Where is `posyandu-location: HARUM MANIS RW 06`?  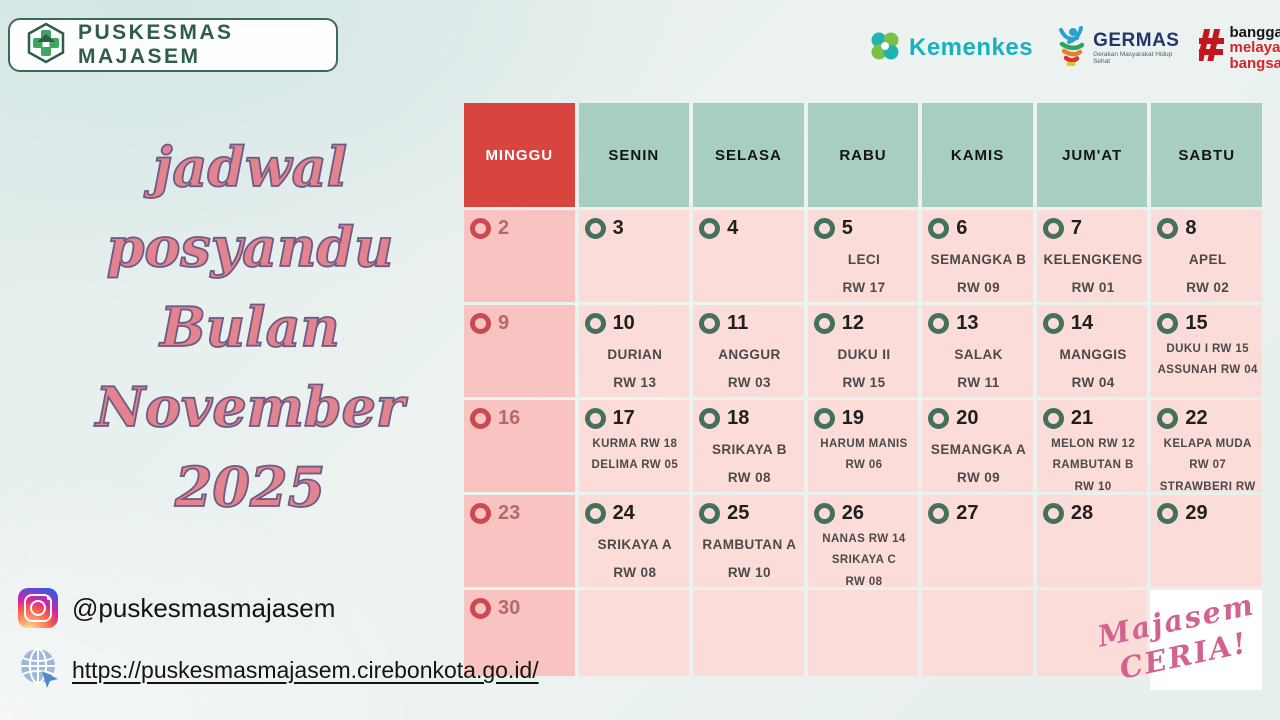
posyandu-location: HARUM MANIS RW 06 is located at coordinates (864, 455).